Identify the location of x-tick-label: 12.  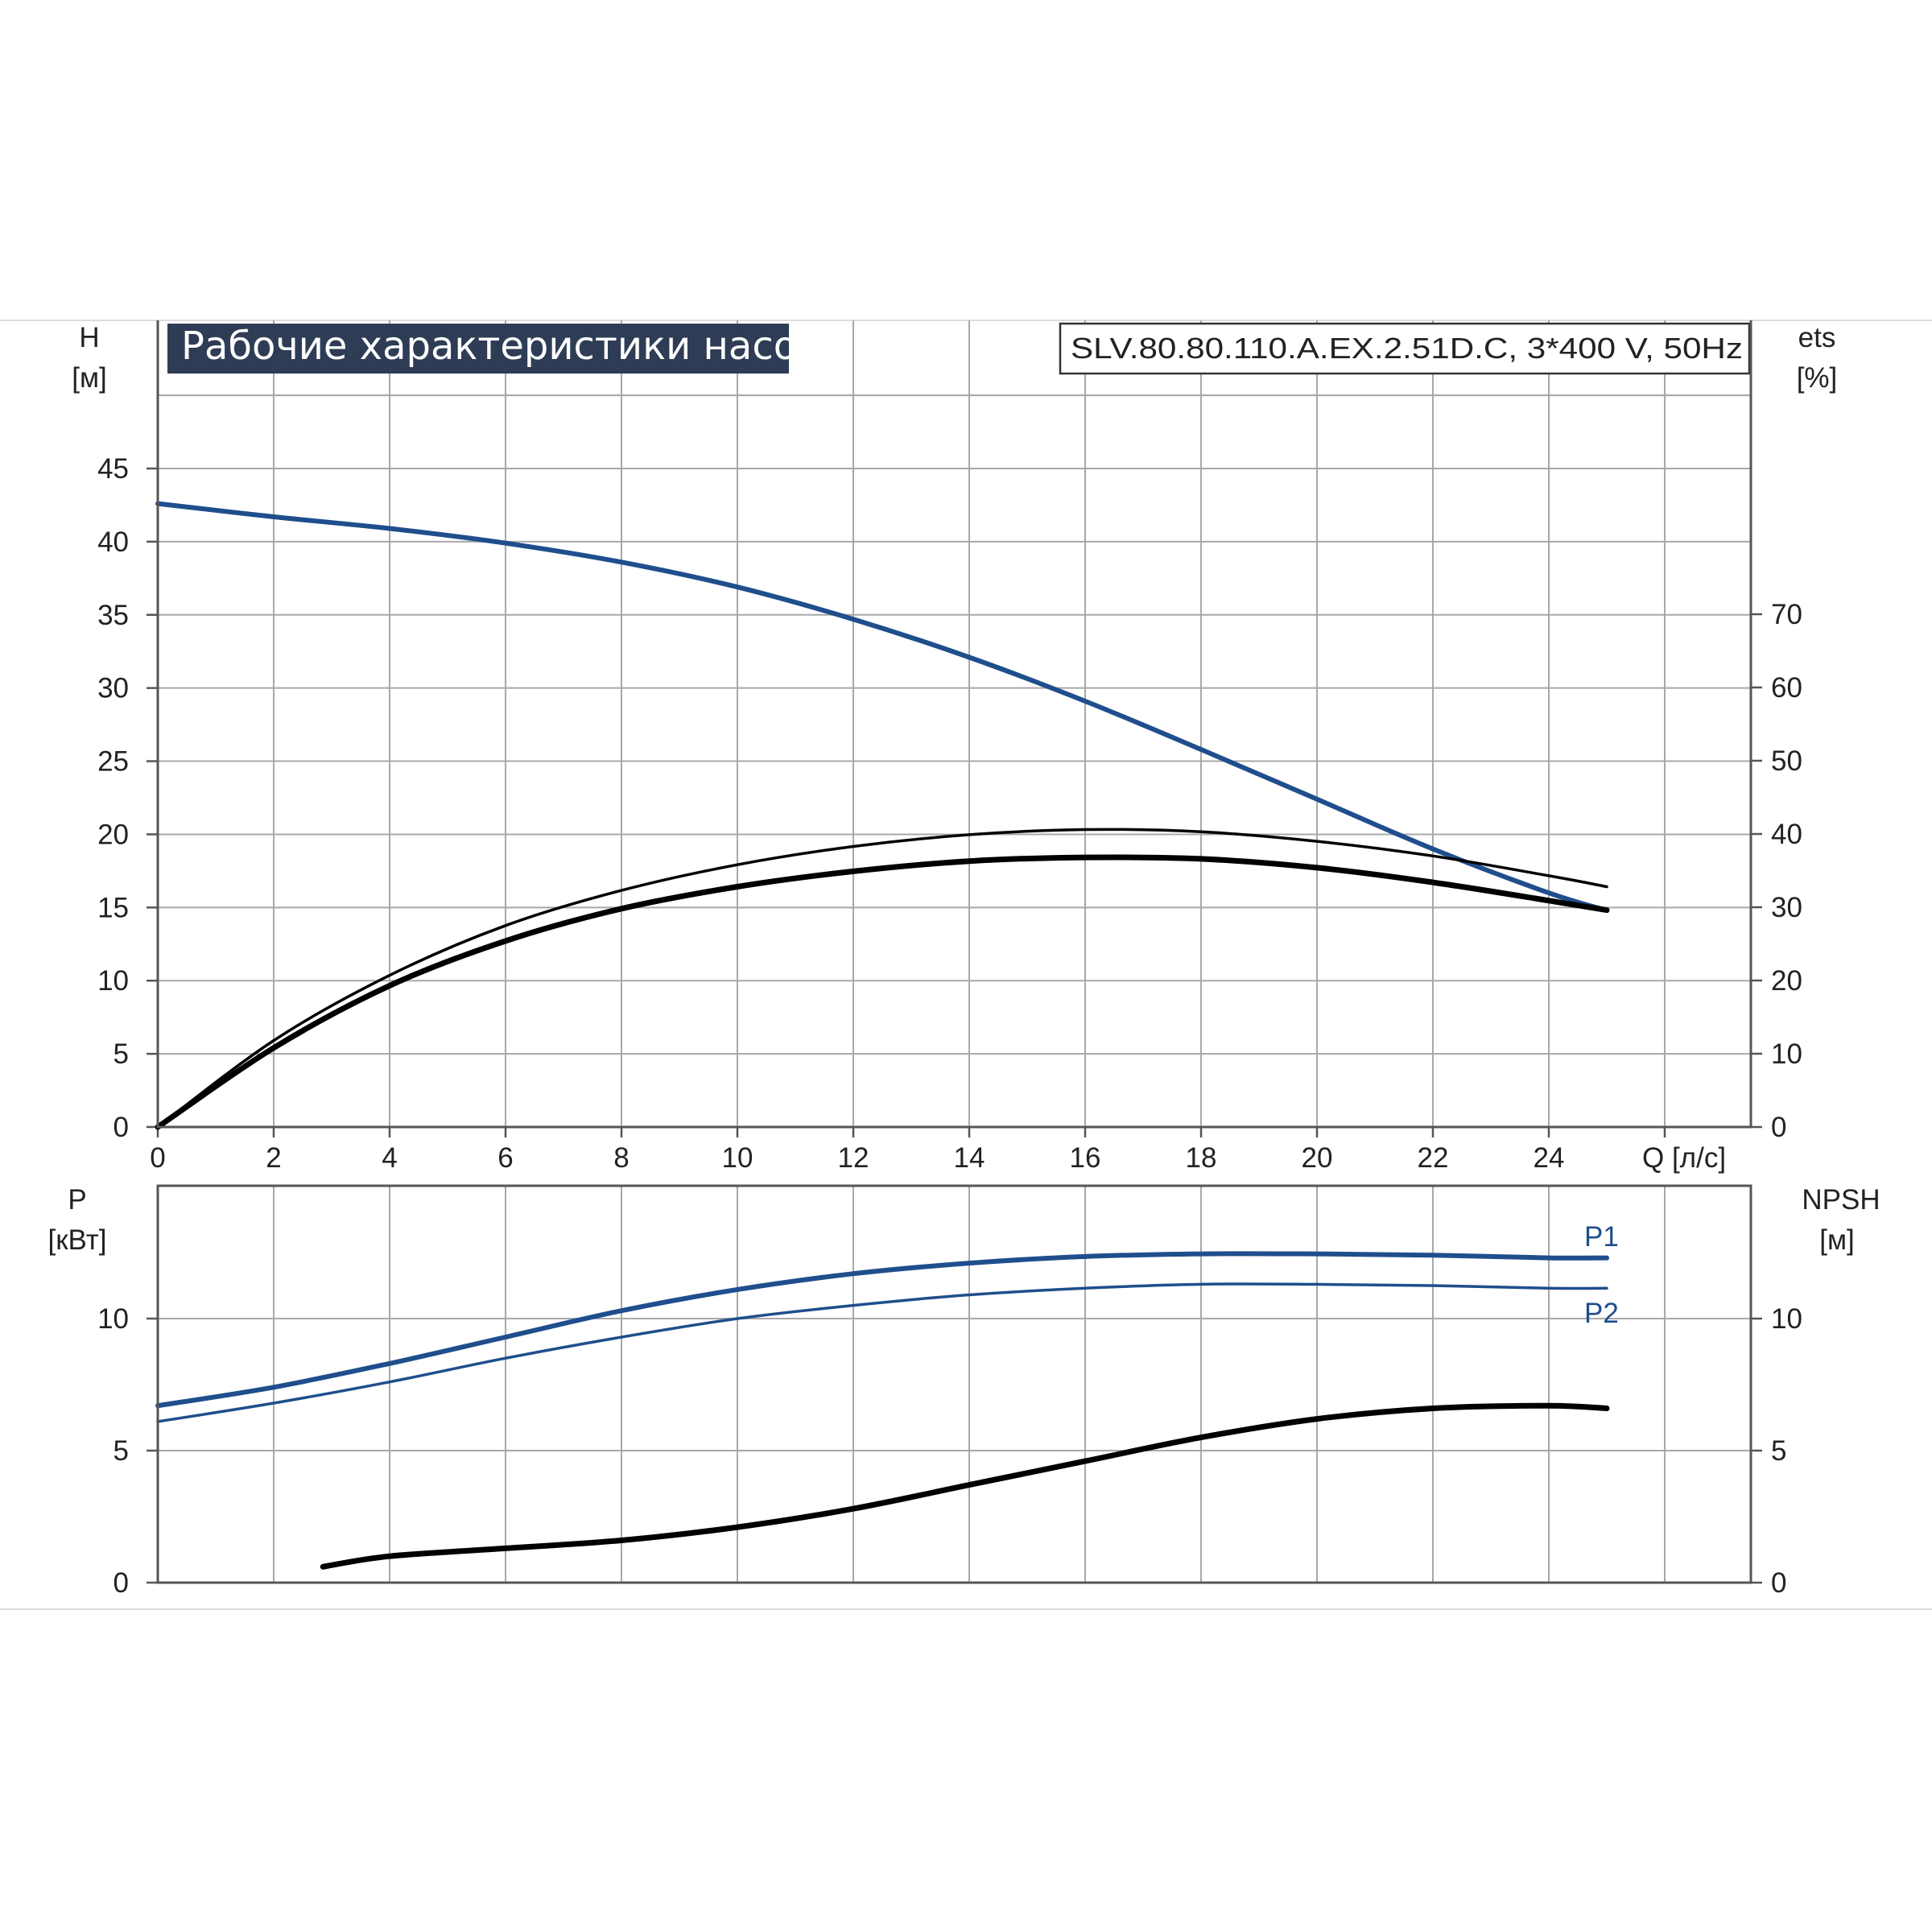
(853, 1158).